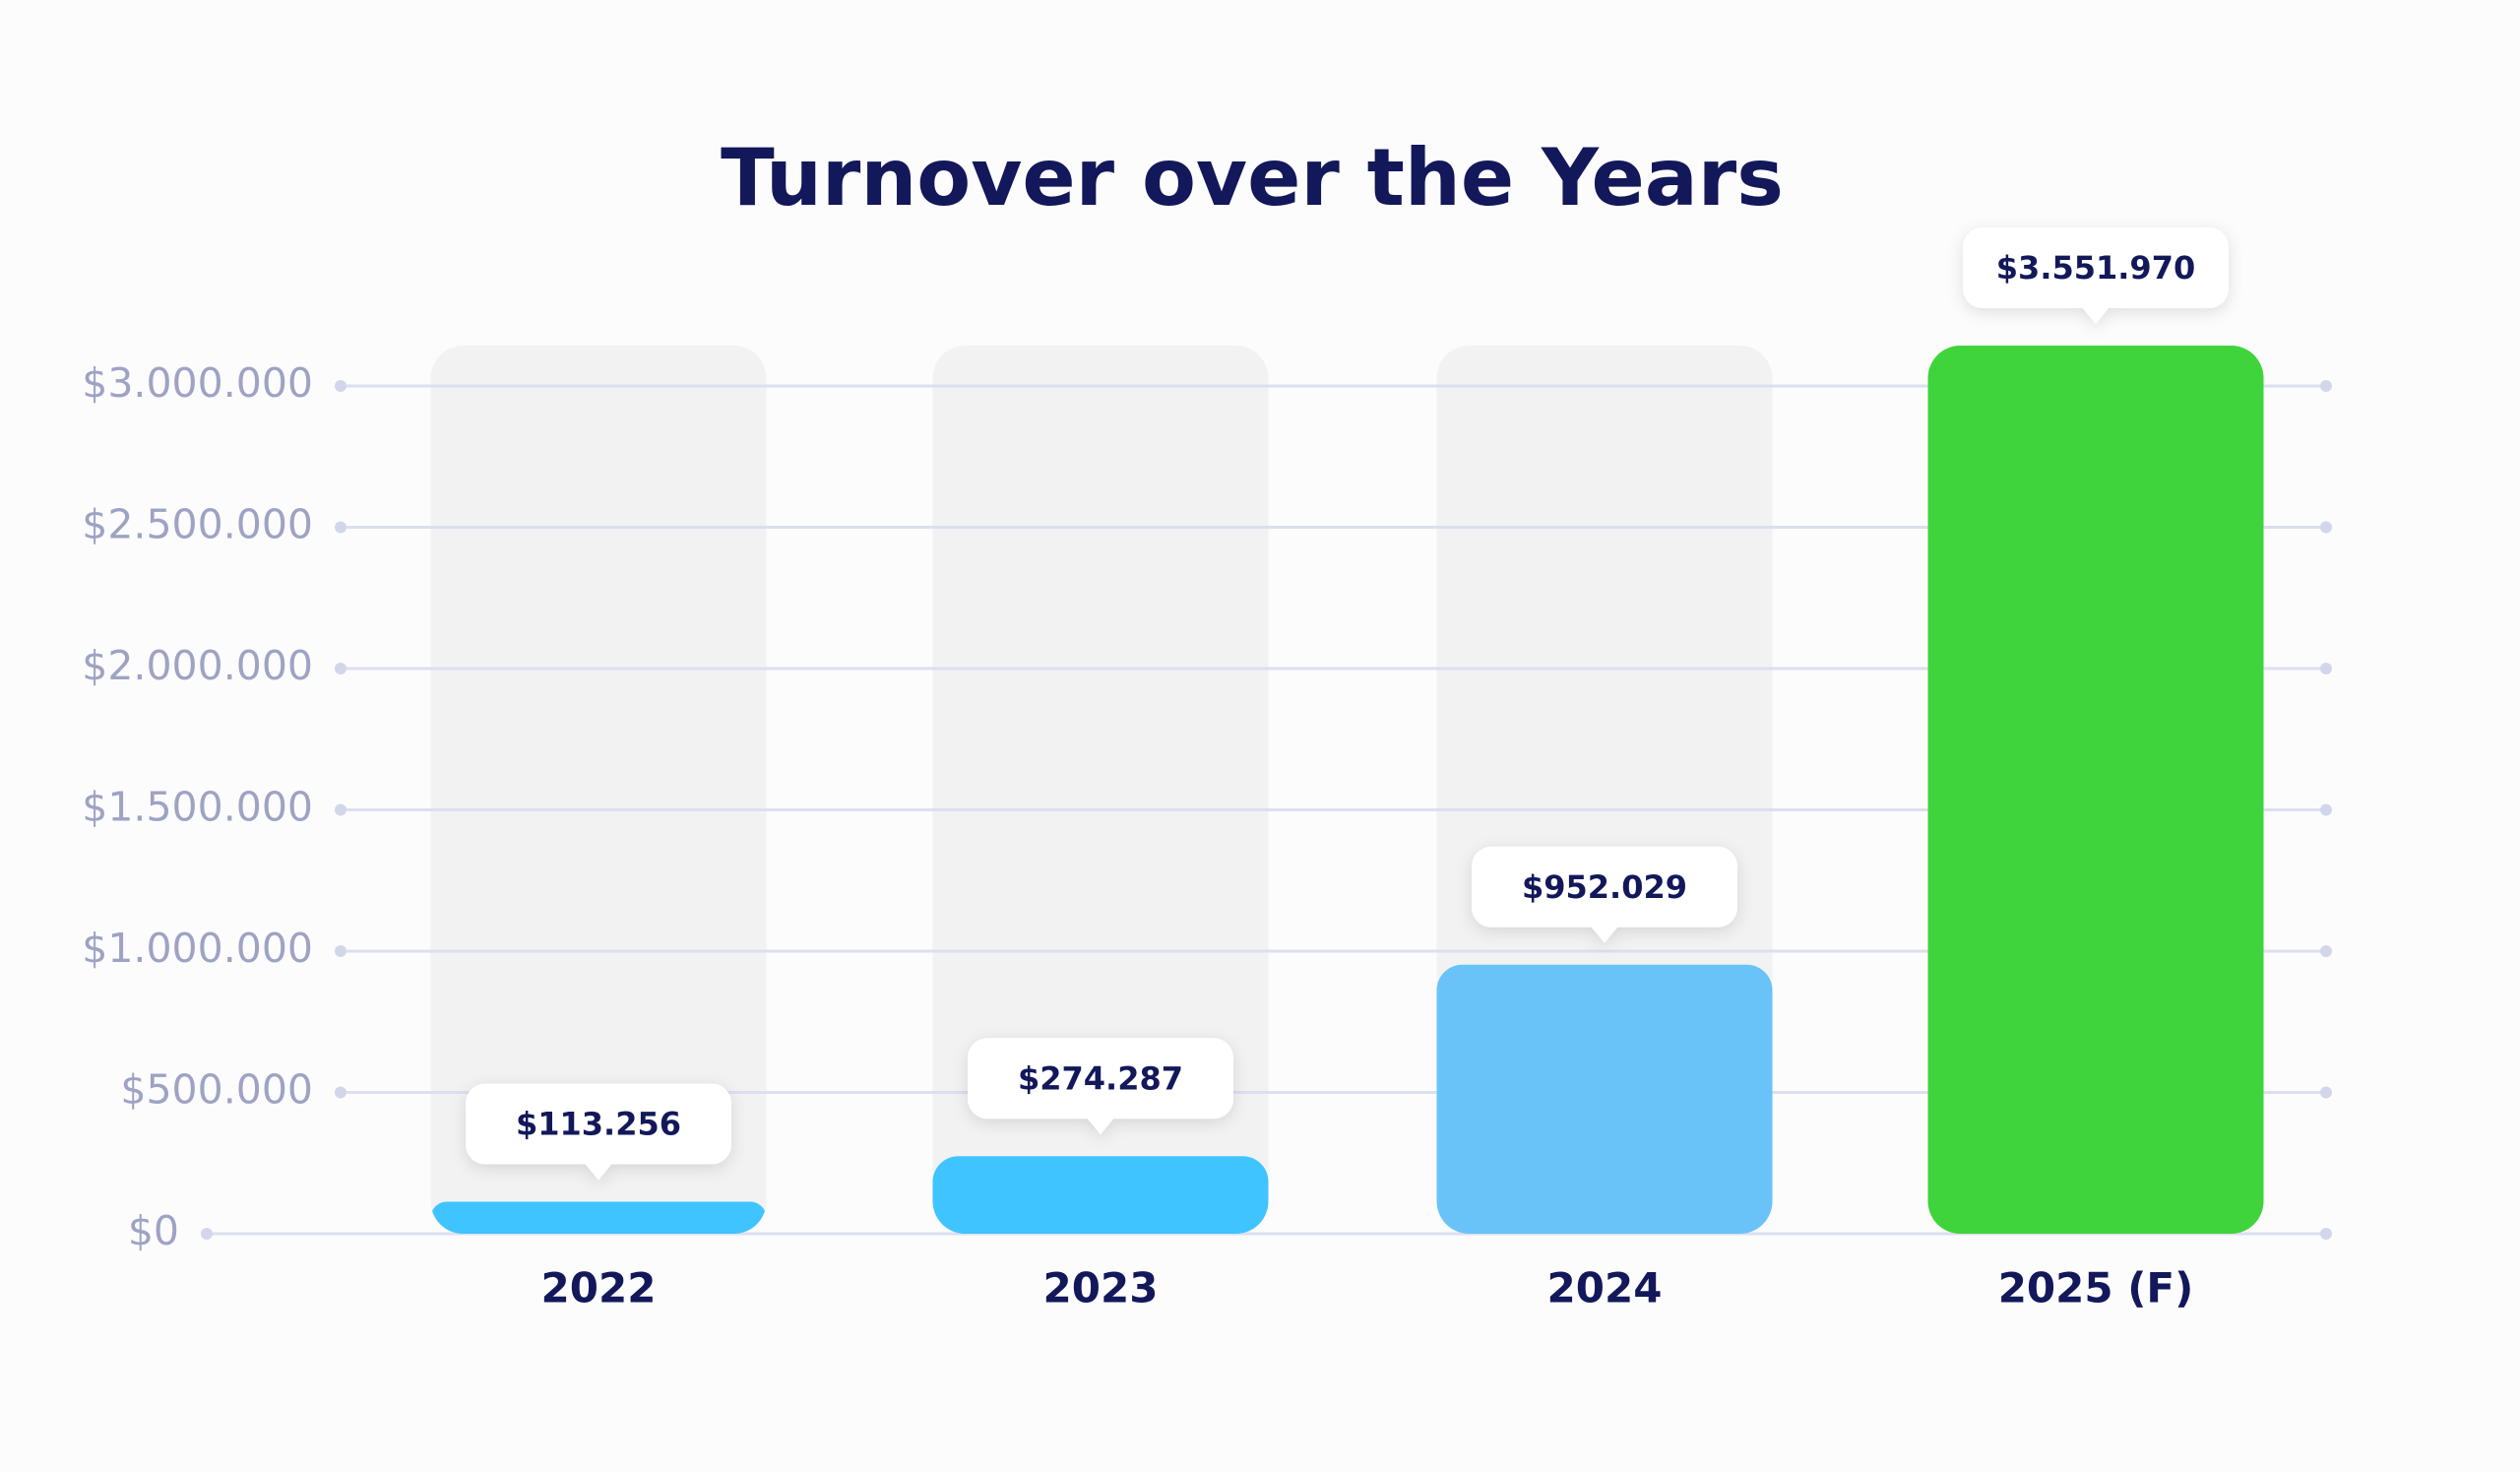  What do you see at coordinates (1100, 1078) in the screenshot?
I see `data-label: $274.287` at bounding box center [1100, 1078].